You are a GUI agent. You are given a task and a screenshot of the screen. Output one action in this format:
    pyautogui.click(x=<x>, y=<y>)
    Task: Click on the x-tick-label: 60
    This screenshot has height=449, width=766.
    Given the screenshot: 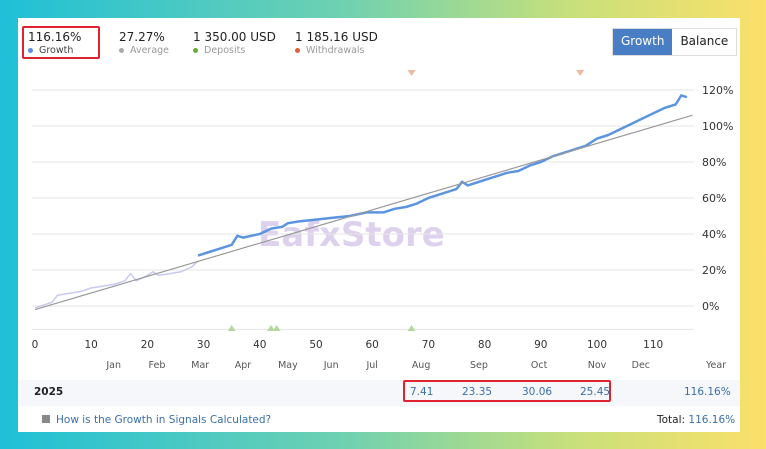 What is the action you would take?
    pyautogui.click(x=372, y=345)
    